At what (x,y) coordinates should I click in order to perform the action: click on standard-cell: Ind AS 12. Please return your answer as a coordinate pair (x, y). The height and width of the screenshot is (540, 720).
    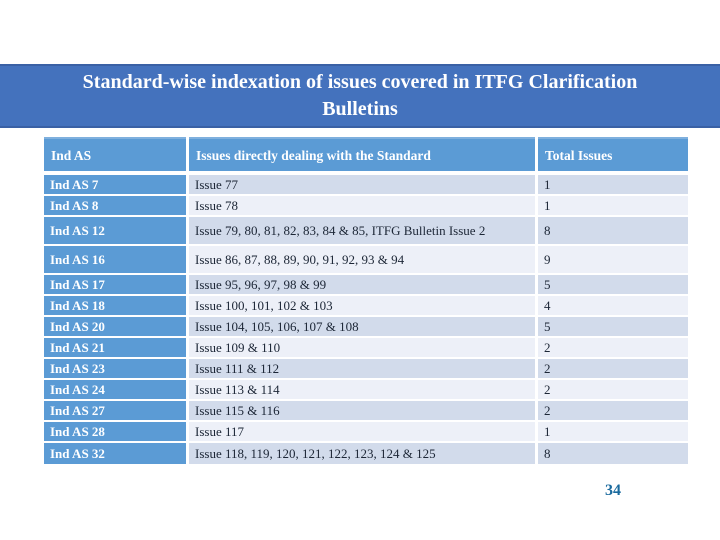
    Looking at the image, I should click on (115, 230).